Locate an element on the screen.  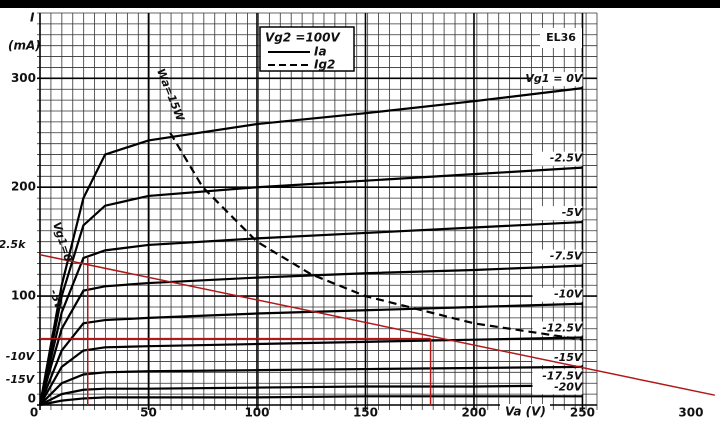
legend-title: Vg2 =100V is located at coordinates (303, 38).